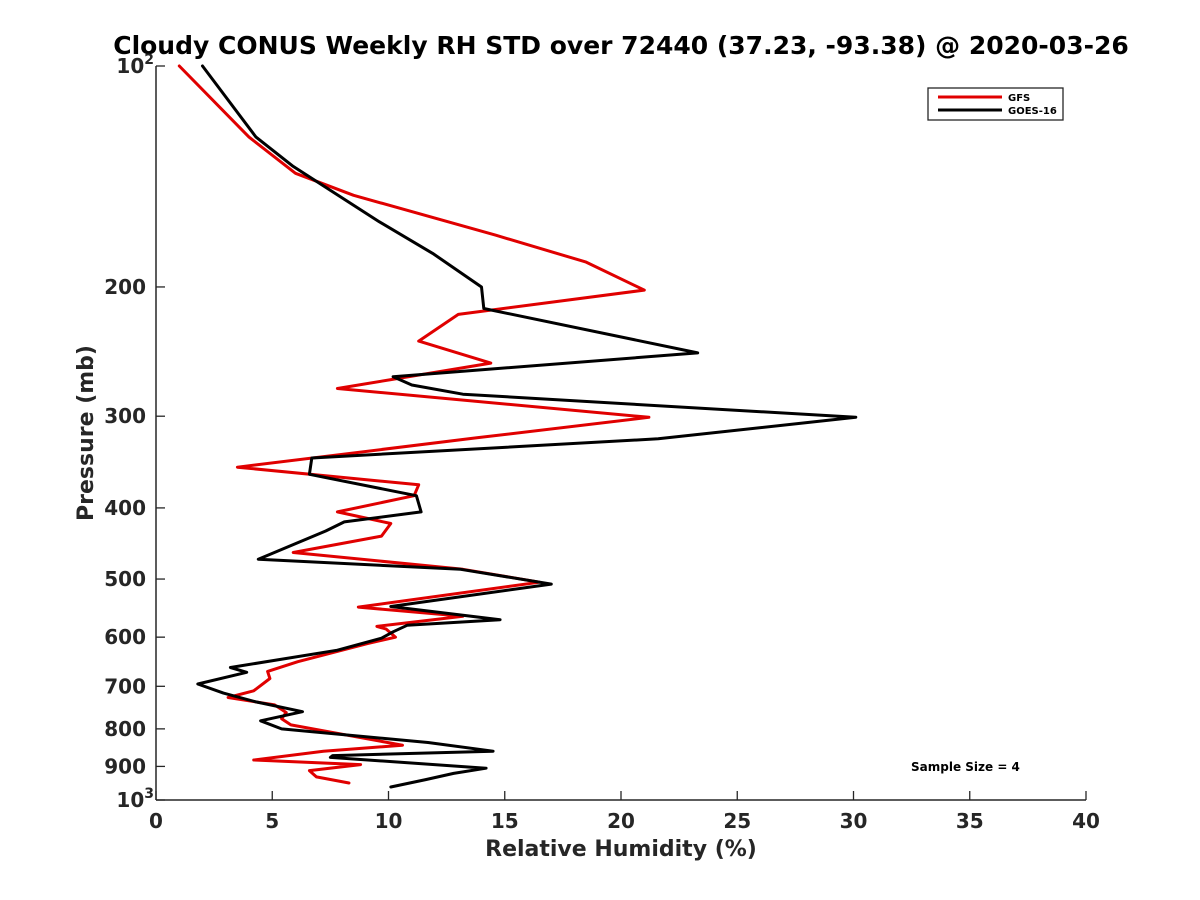  Describe the element at coordinates (621, 849) in the screenshot. I see `x-axis-label: Relative Humidity (%)` at that location.